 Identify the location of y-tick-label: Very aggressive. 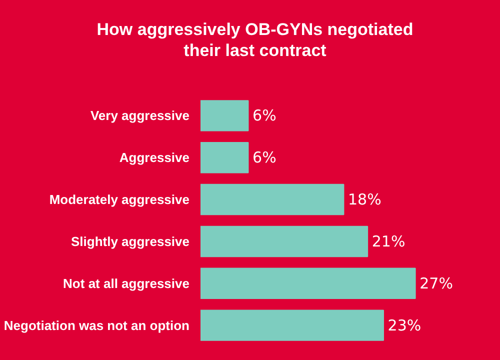
(140, 116).